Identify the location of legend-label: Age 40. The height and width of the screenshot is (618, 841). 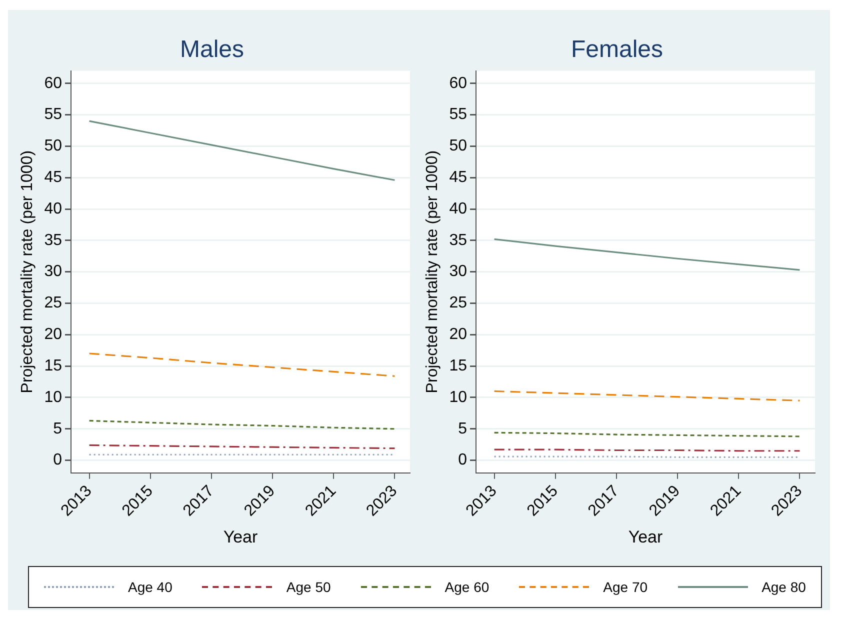
(150, 587).